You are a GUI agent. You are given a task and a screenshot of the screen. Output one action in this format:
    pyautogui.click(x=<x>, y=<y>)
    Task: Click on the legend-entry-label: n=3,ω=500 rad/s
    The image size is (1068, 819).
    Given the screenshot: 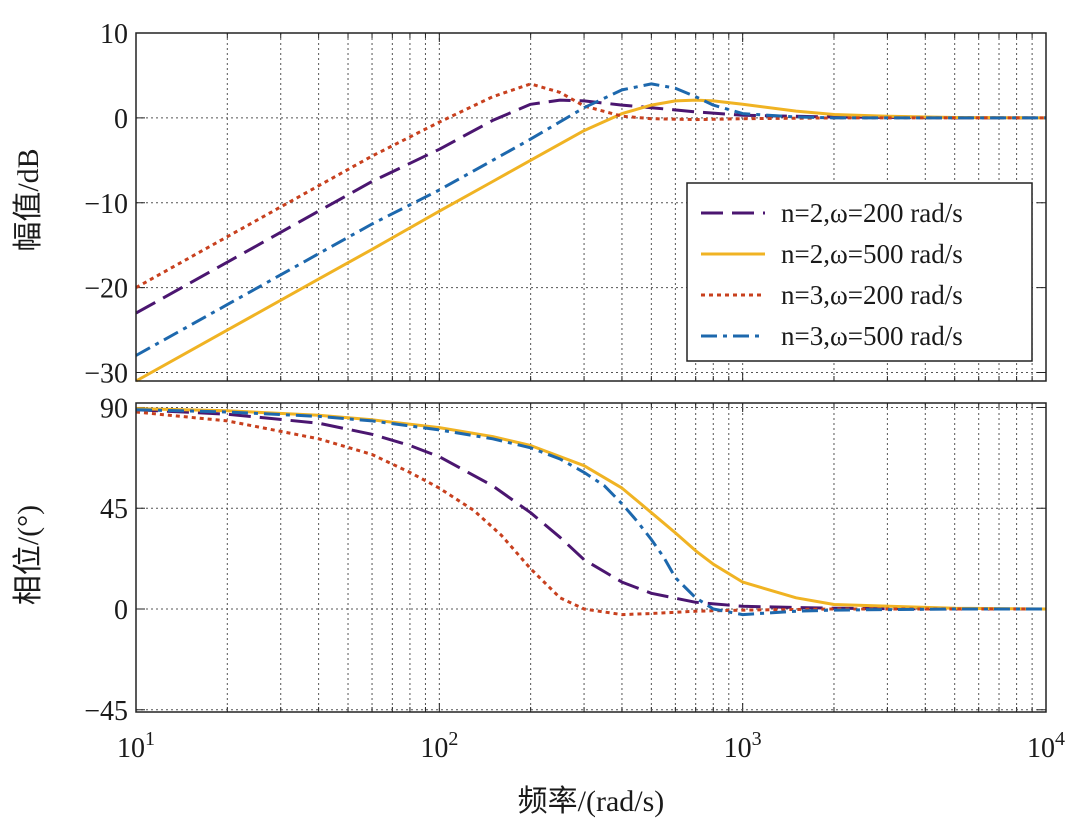 What is the action you would take?
    pyautogui.click(x=872, y=336)
    